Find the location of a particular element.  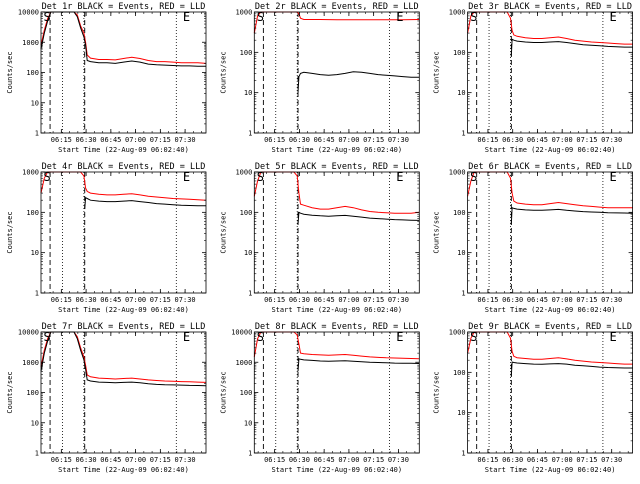

panel-title: Det 4r BLACK = Events, RED = LLD is located at coordinates (124, 167).